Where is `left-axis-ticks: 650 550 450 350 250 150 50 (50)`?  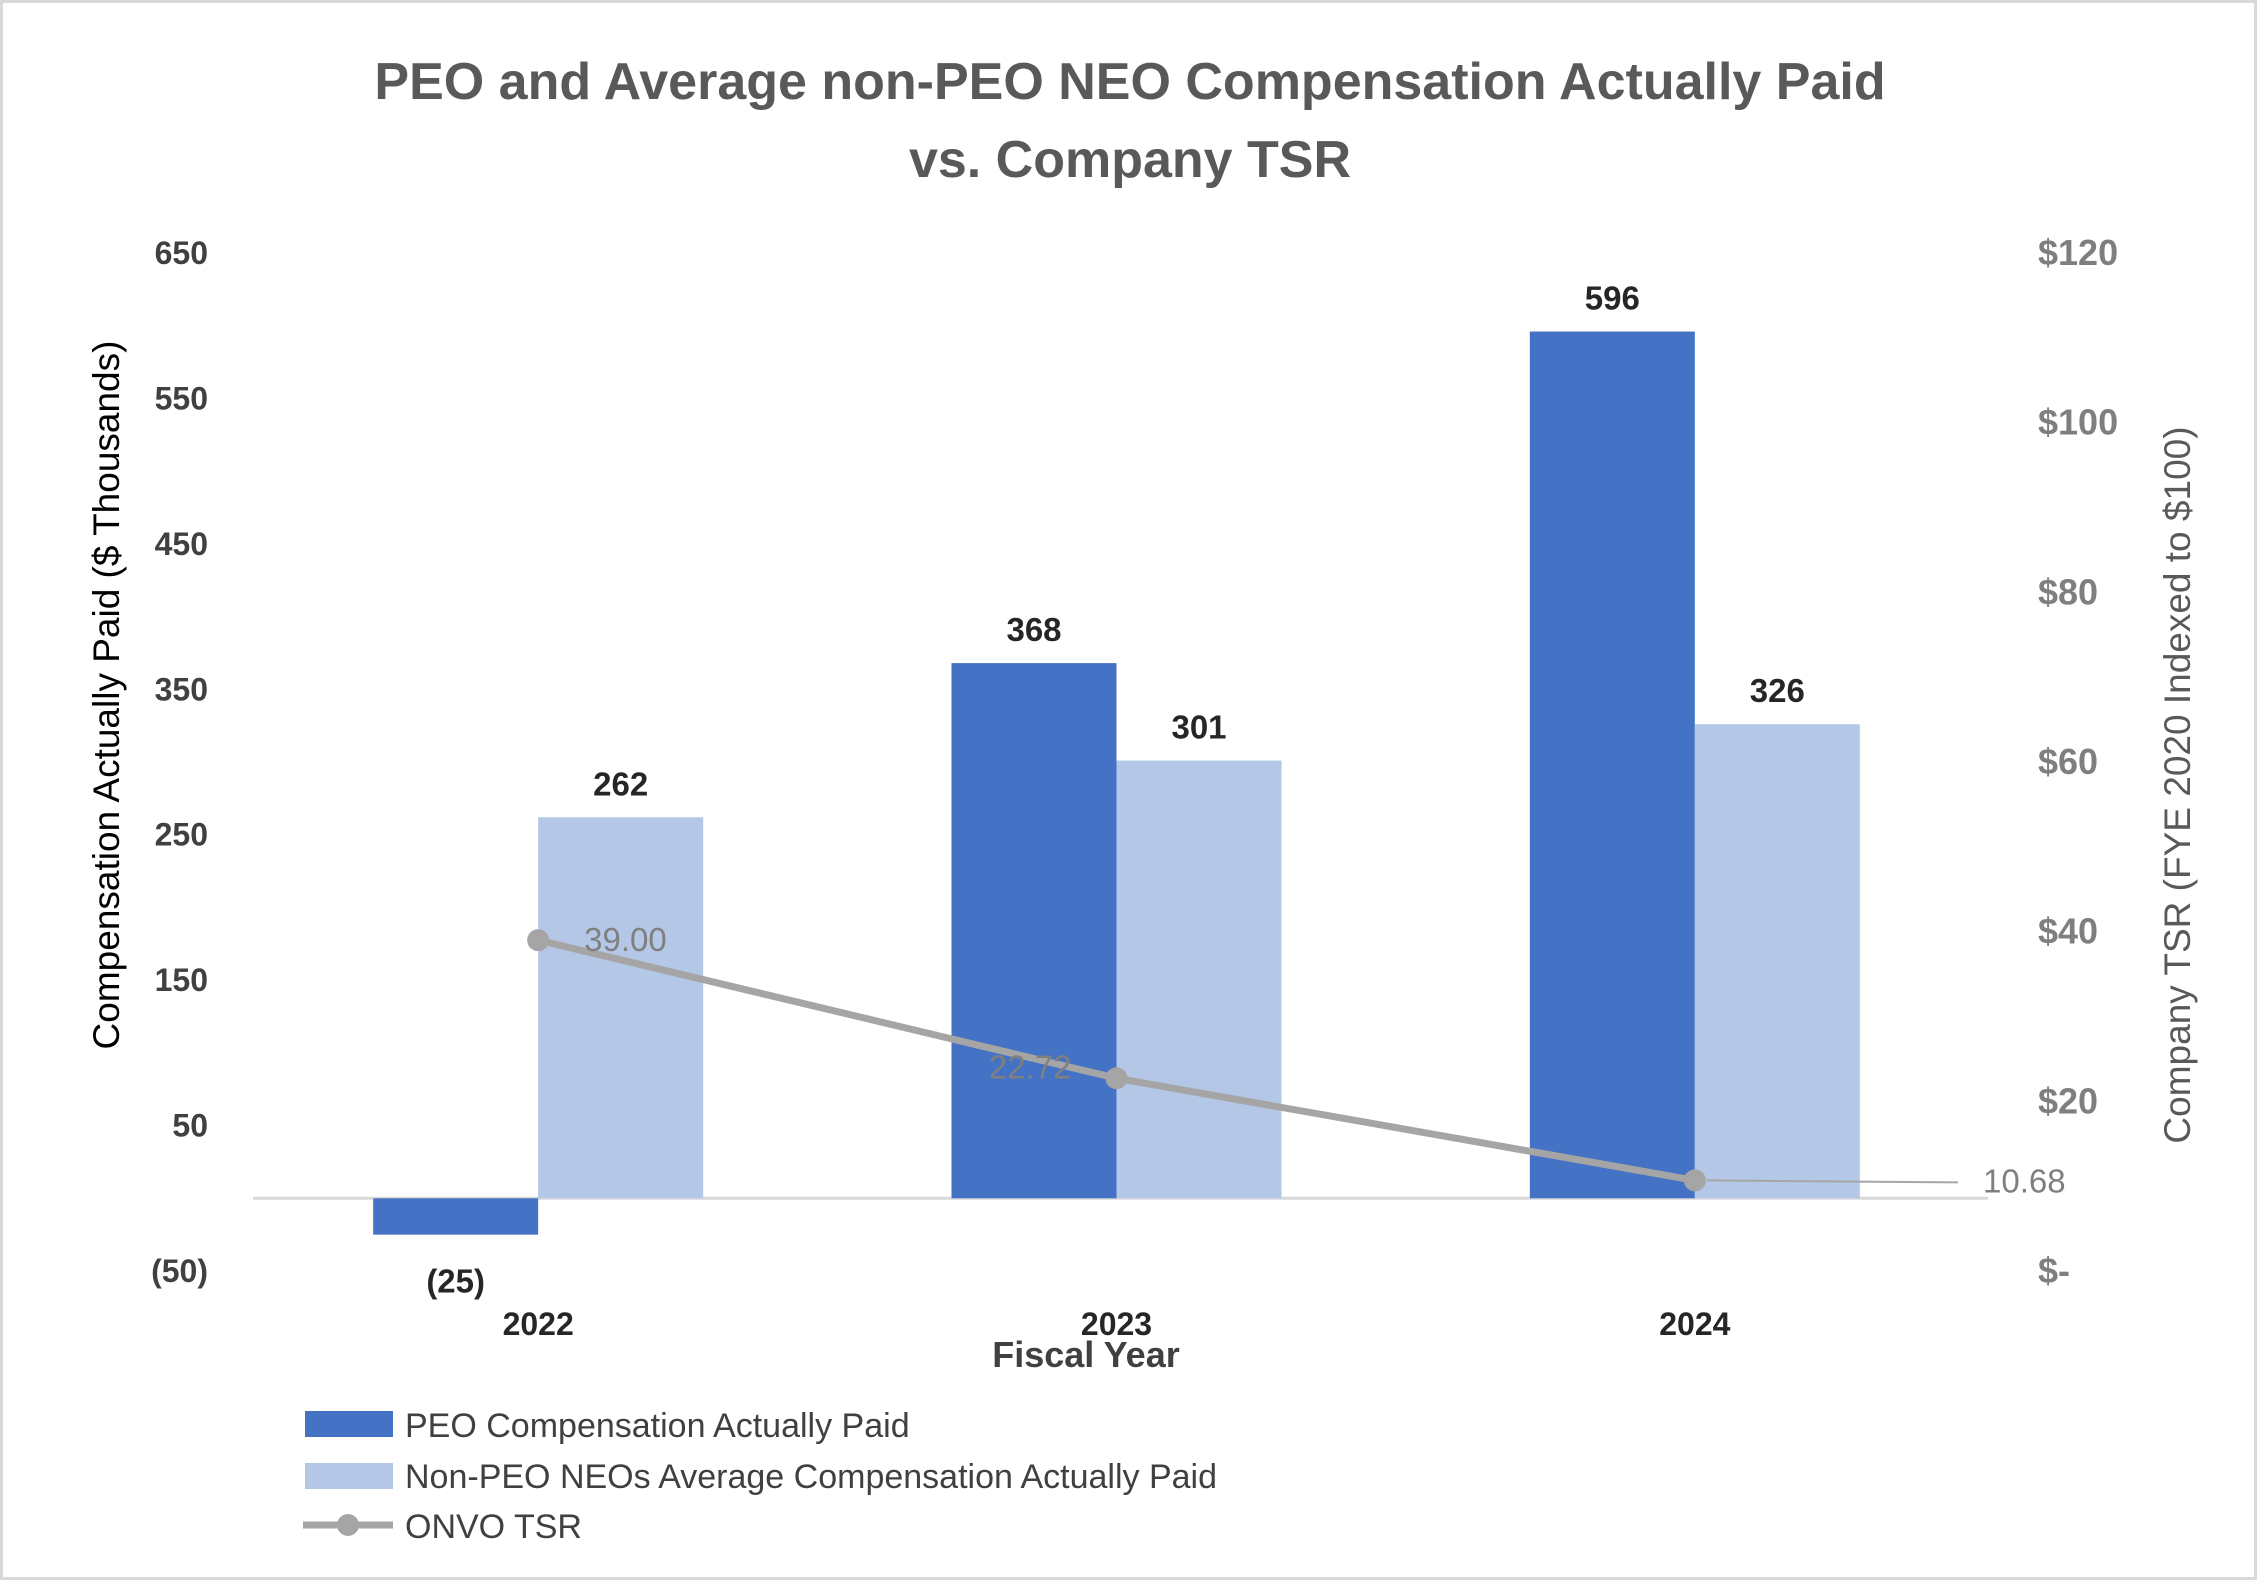 left-axis-ticks: 650 550 450 350 250 150 50 (50) is located at coordinates (179, 762).